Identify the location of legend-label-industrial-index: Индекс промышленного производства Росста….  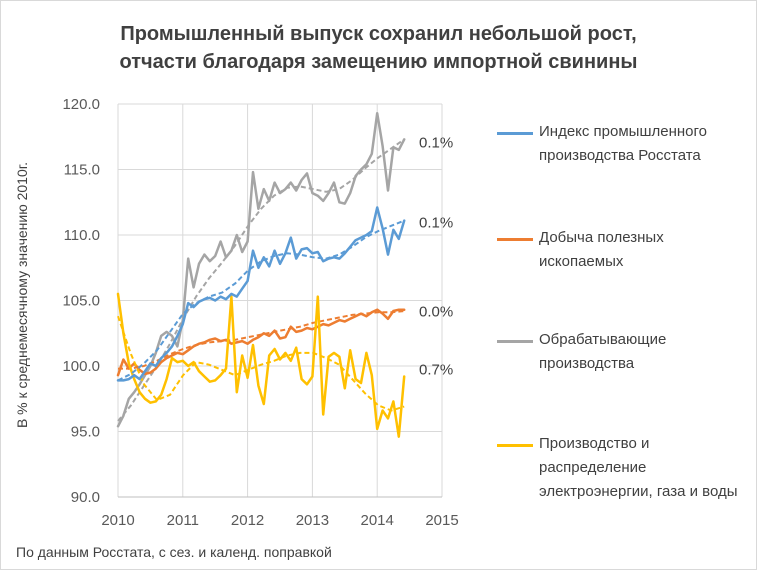
(623, 143).